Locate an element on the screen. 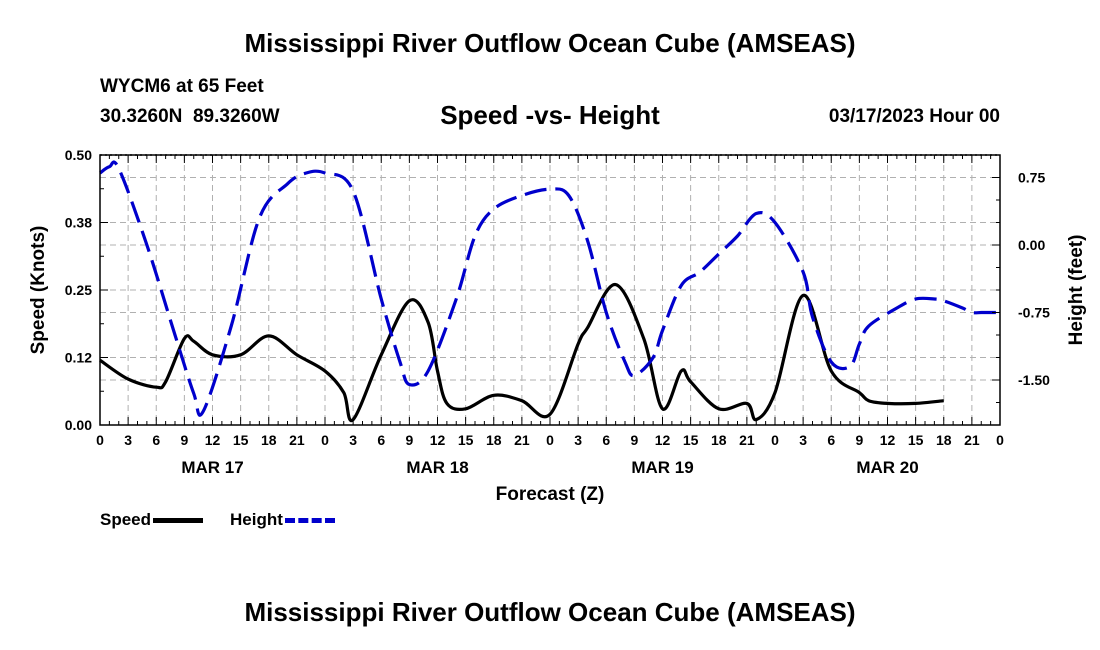 This screenshot has width=1100, height=650. y-right-tick-label: 0.00 is located at coordinates (1031, 245).